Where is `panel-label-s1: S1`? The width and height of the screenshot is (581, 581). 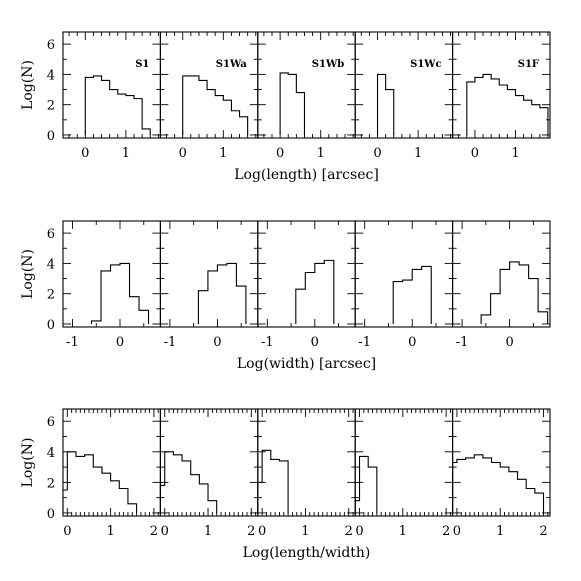 panel-label-s1: S1 is located at coordinates (142, 64).